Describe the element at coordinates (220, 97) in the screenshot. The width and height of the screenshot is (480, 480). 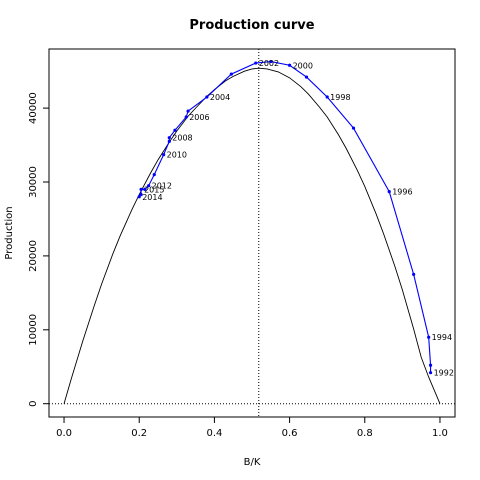
I see `year-label: 2004` at that location.